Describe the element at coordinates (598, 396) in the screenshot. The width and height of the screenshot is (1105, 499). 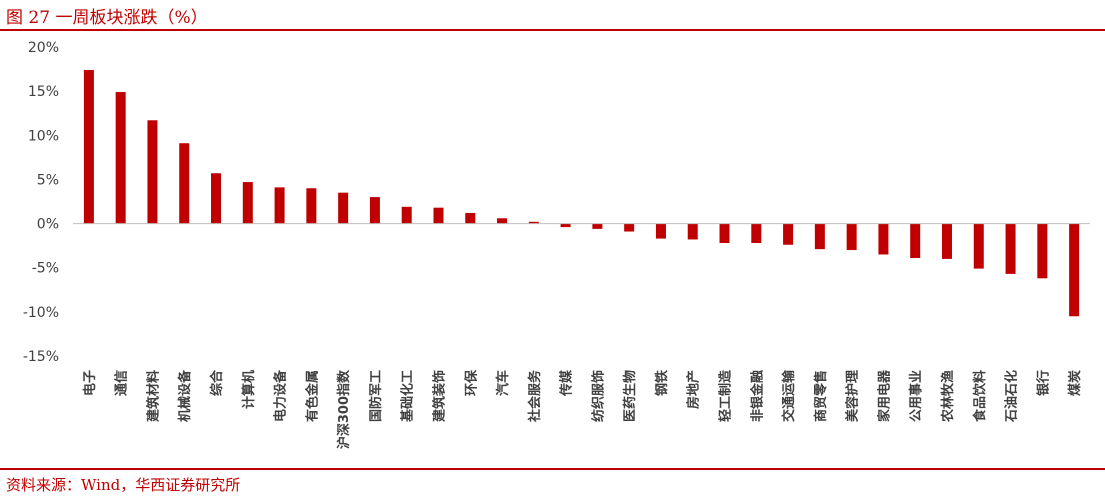
I see `x-tick-label: 纺织服饰` at that location.